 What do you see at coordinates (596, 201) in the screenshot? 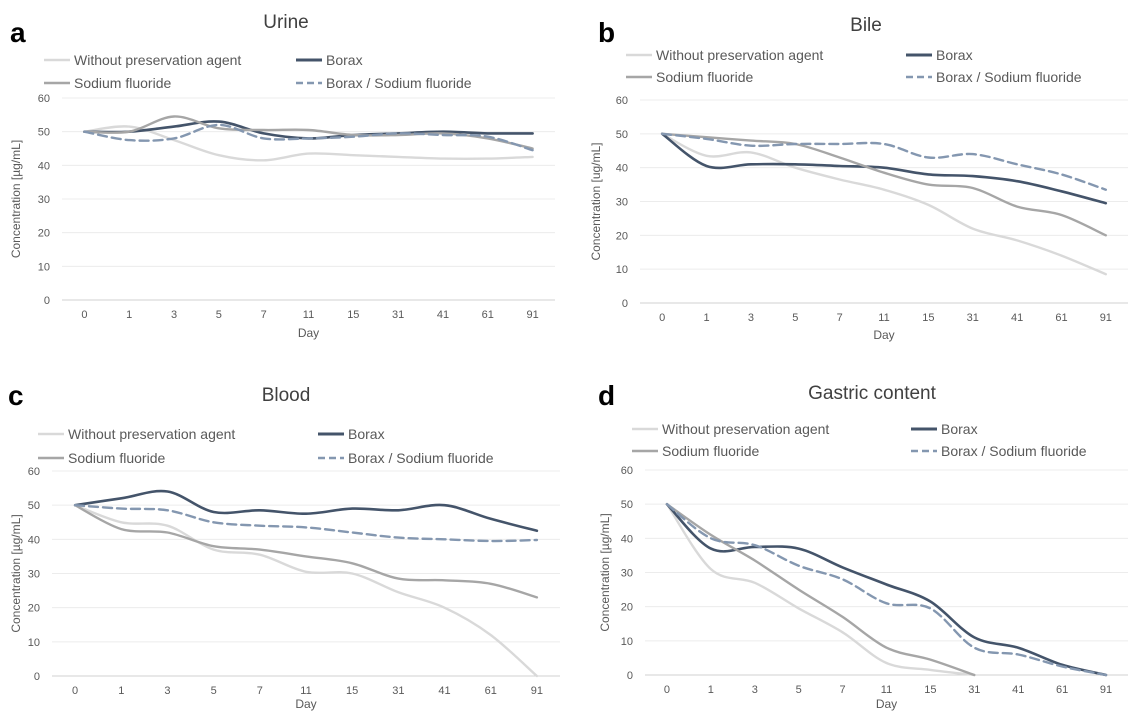
I see `y-axis-label: Concentration [ug/mL]` at bounding box center [596, 201].